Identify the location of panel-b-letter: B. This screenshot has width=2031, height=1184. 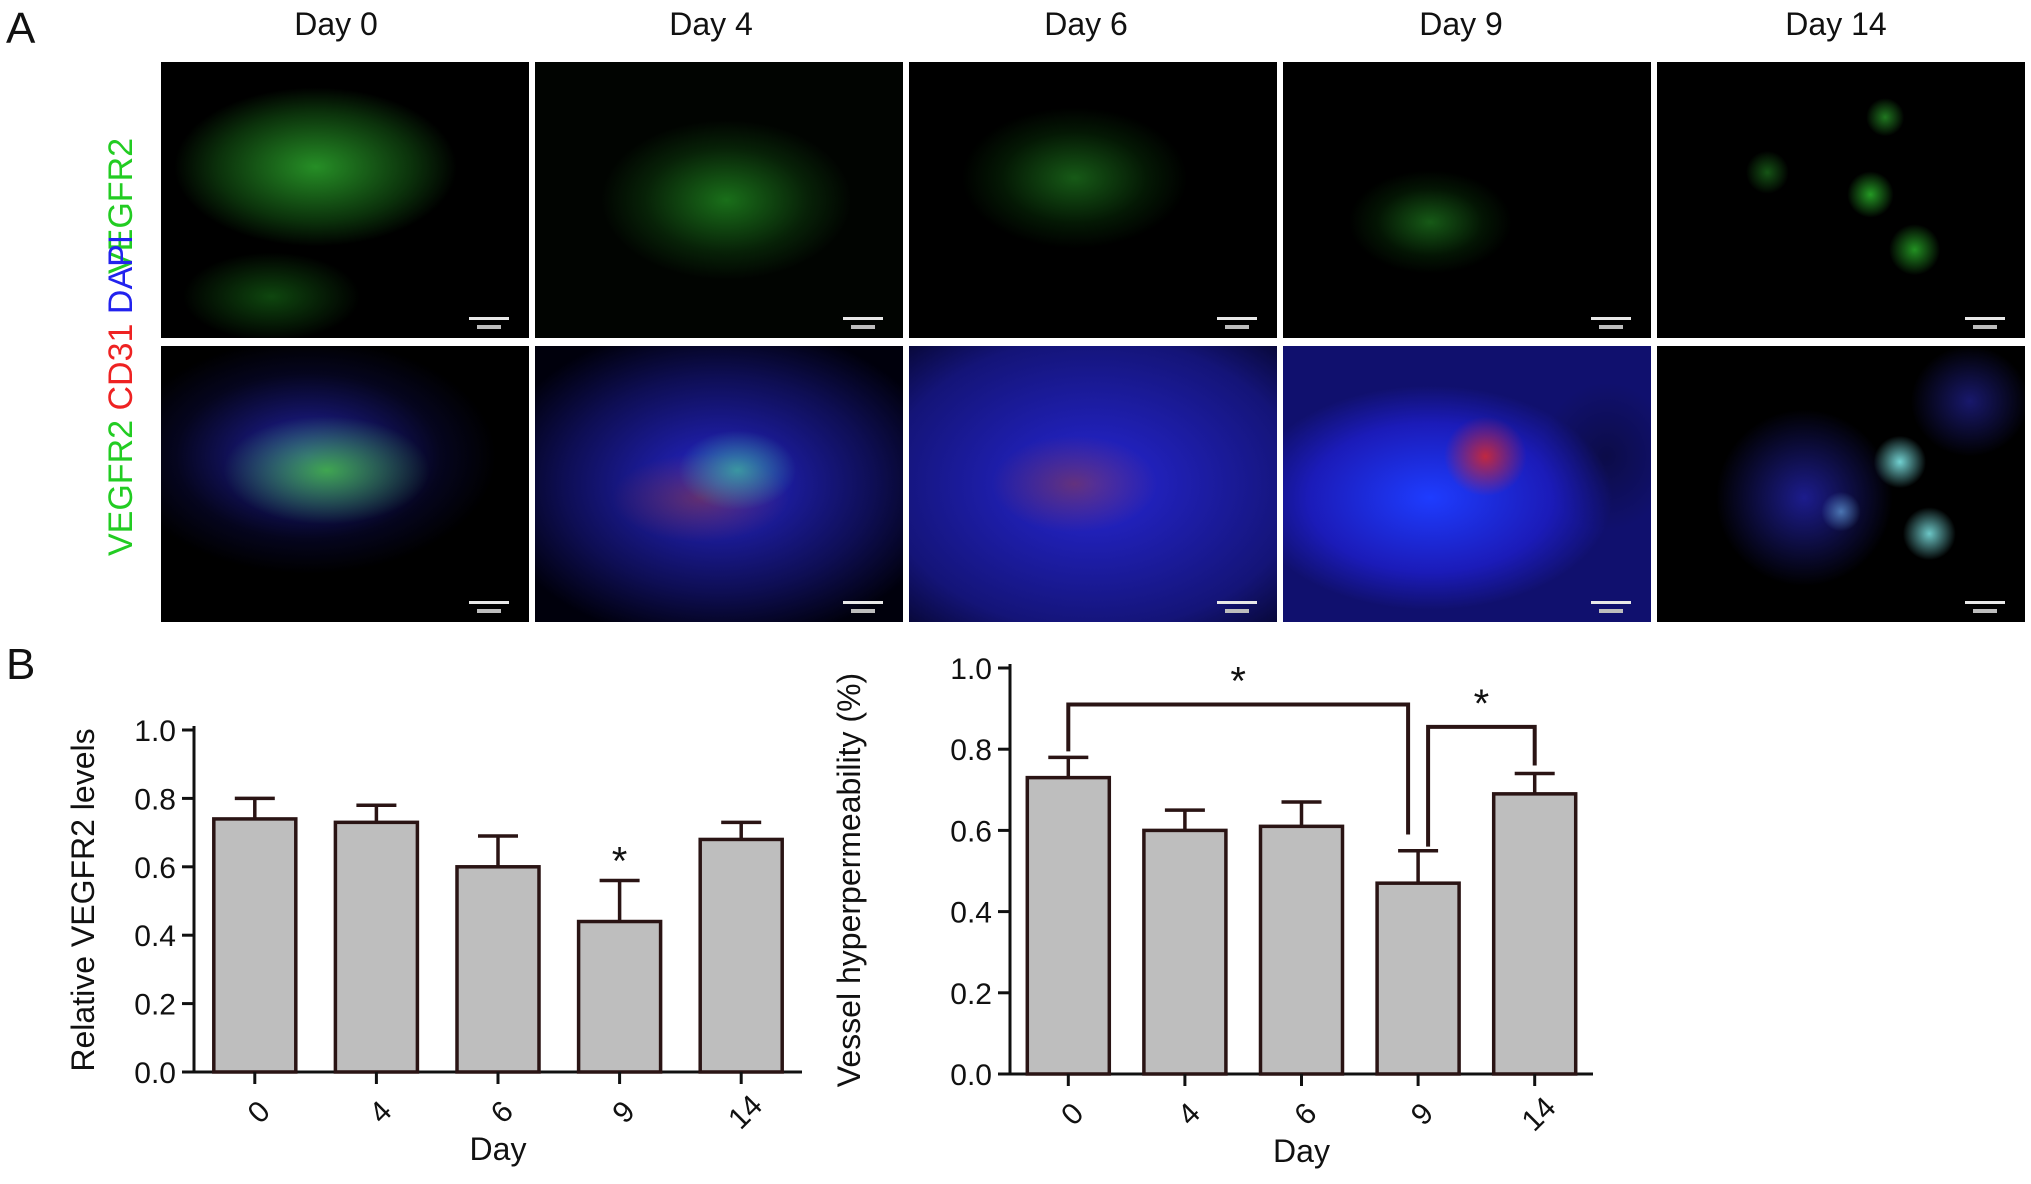
(21, 664).